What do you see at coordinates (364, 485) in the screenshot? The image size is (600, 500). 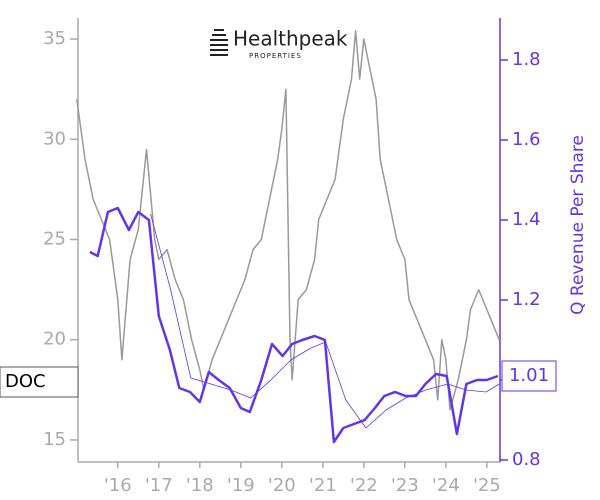 I see `x-tick-label: '22` at bounding box center [364, 485].